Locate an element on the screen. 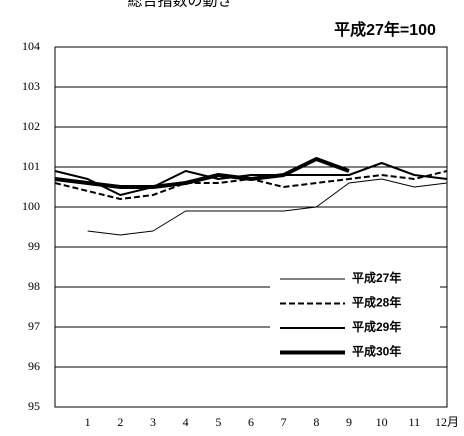  legend-label: 平成27年 is located at coordinates (376, 277).